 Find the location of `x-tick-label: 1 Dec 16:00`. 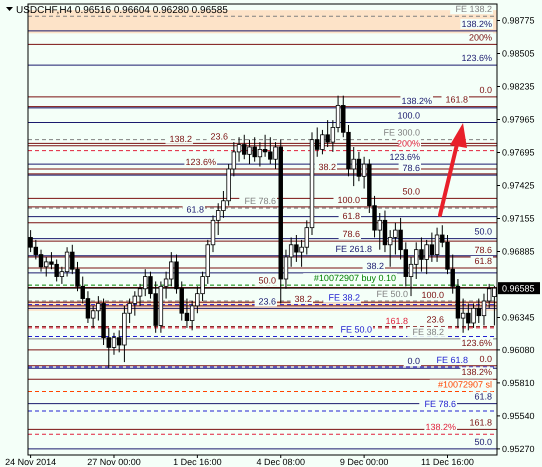

x-tick-label: 1 Dec 16:00 is located at coordinates (197, 462).